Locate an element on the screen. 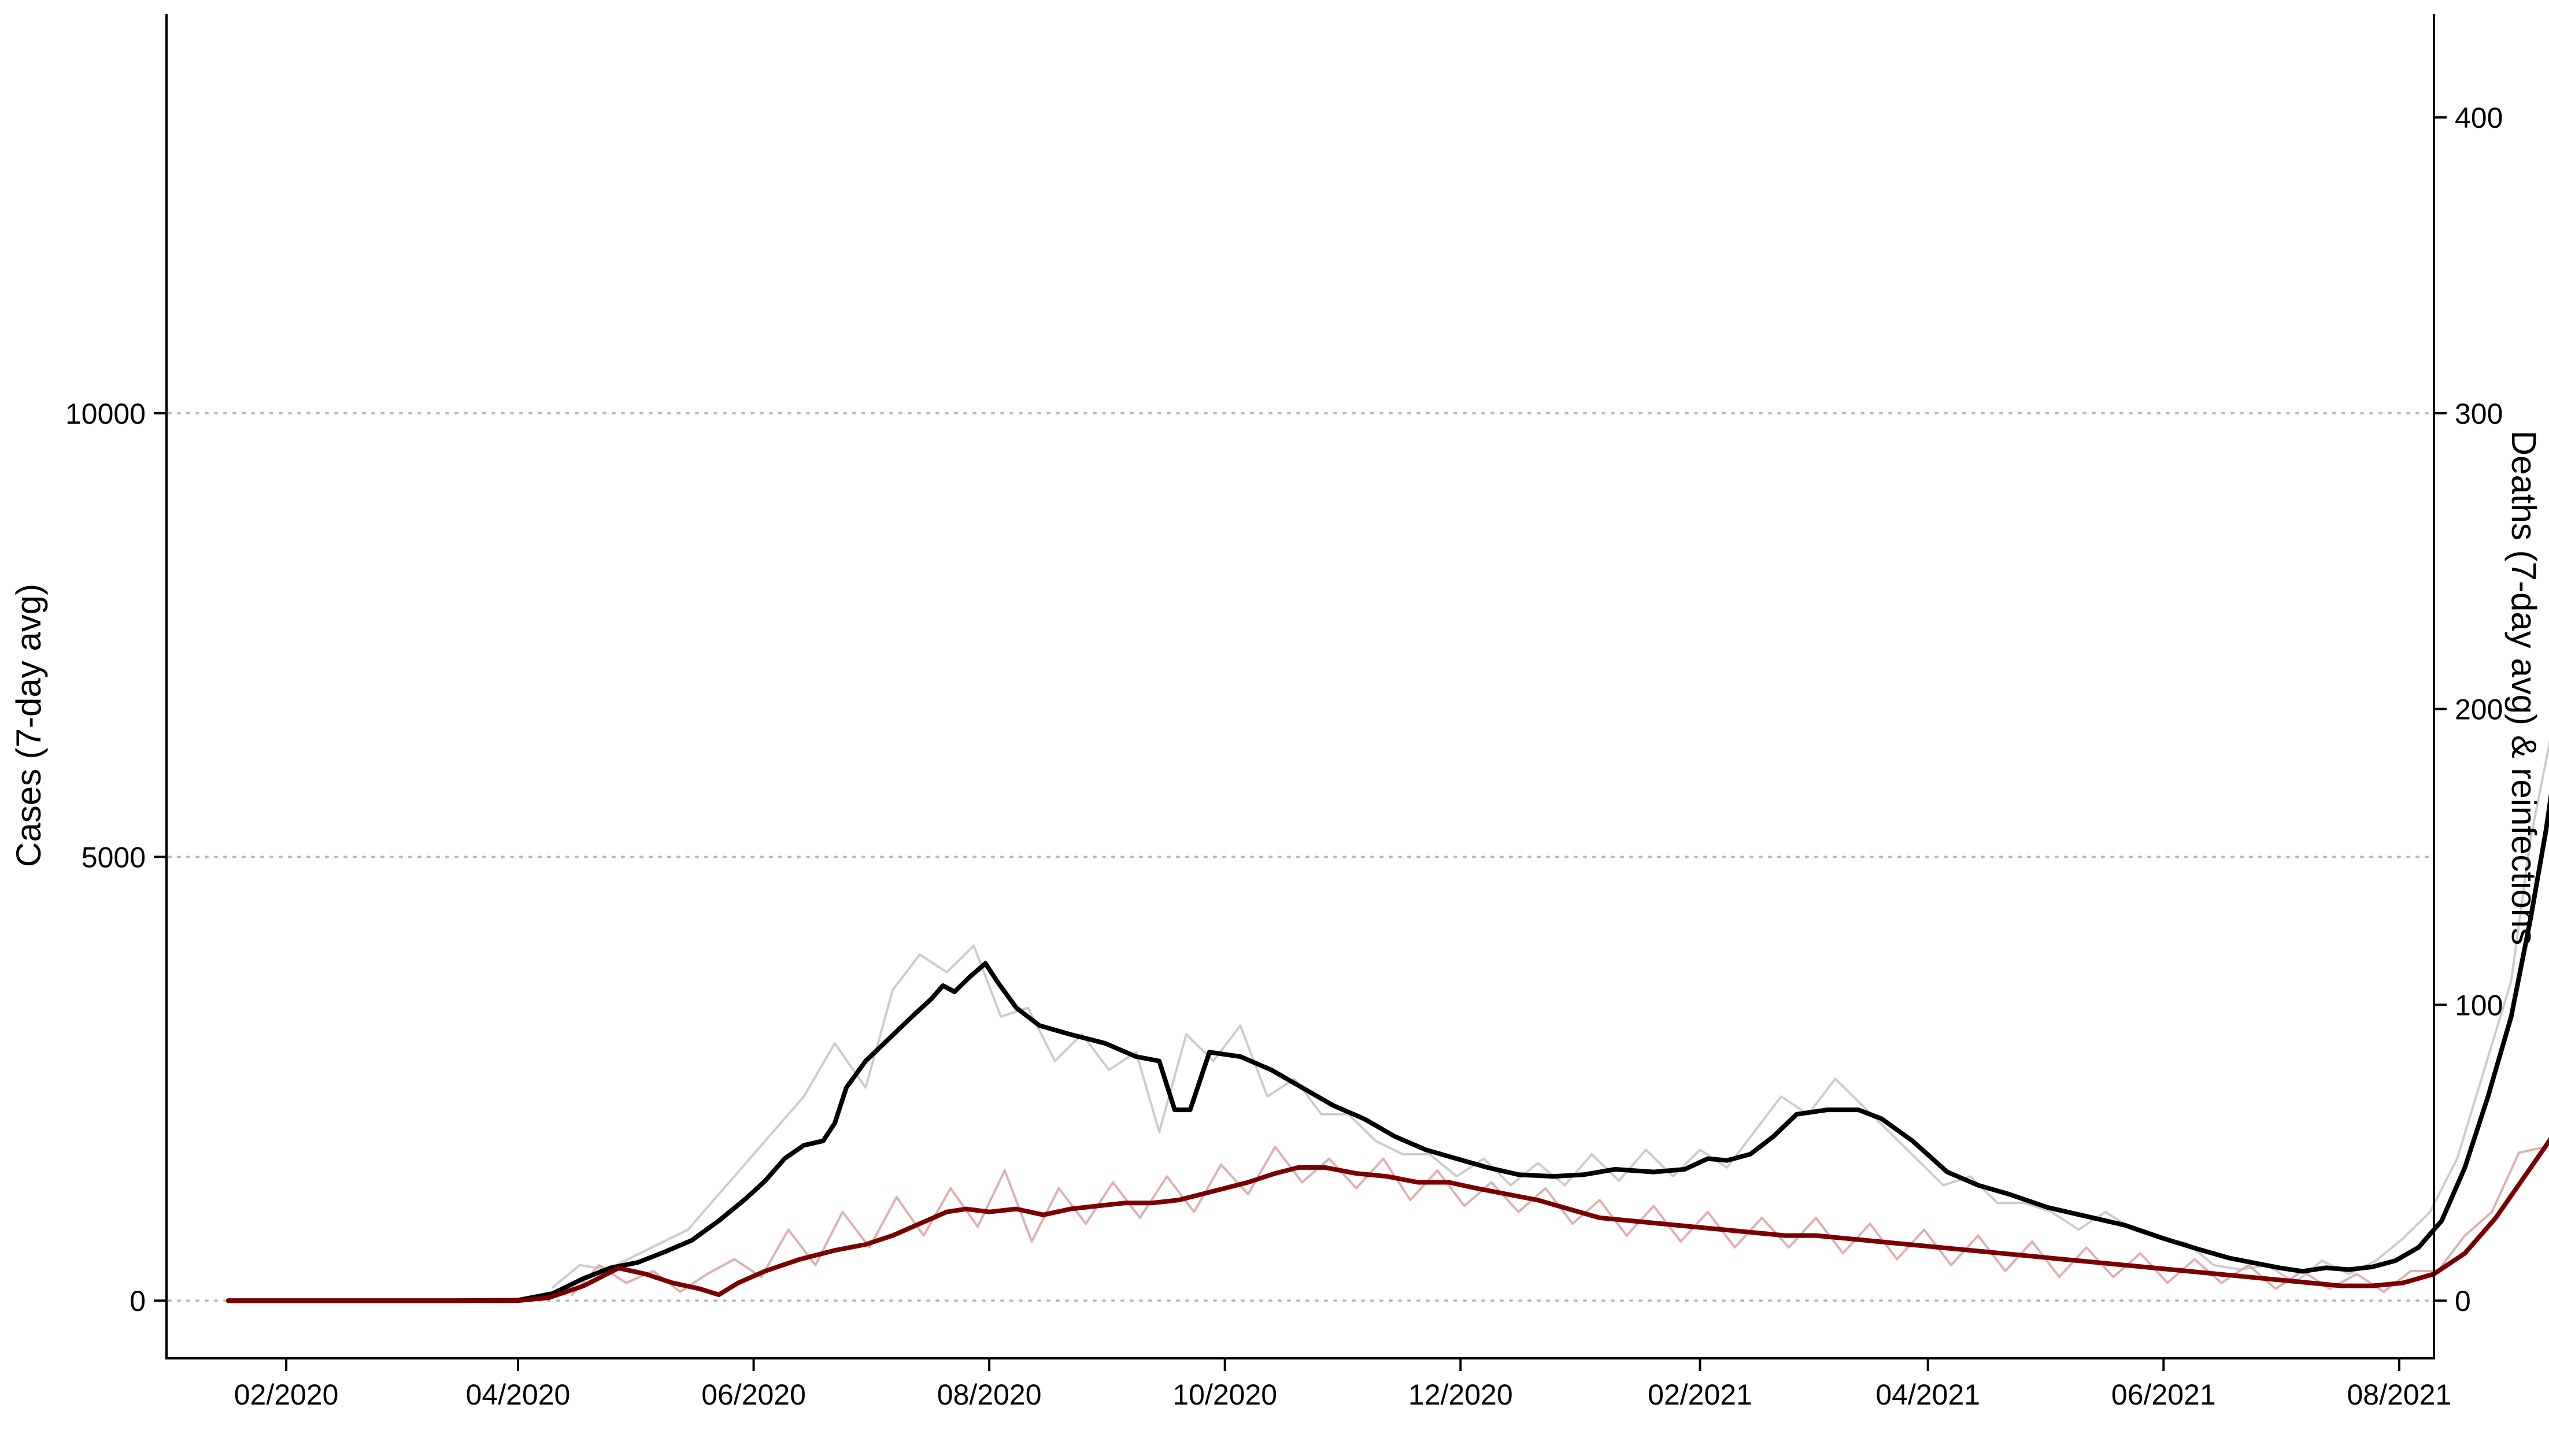 Image resolution: width=2549 pixels, height=1456 pixels. right-axis-smoothed-line is located at coordinates (1387, 1220).